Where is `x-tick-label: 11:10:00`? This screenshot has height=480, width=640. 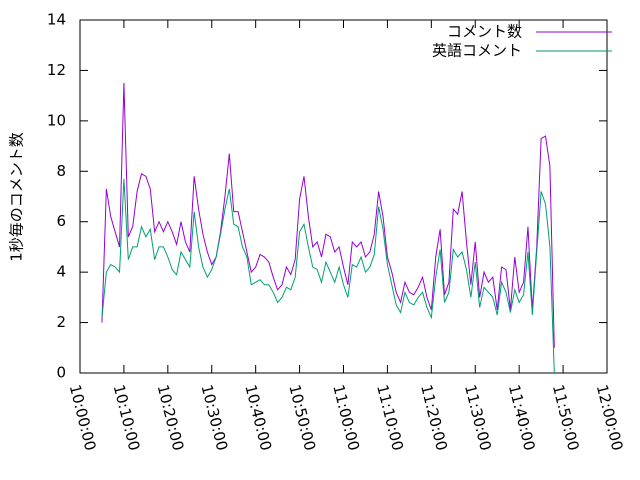 x-tick-label: 11:10:00 is located at coordinates (390, 418).